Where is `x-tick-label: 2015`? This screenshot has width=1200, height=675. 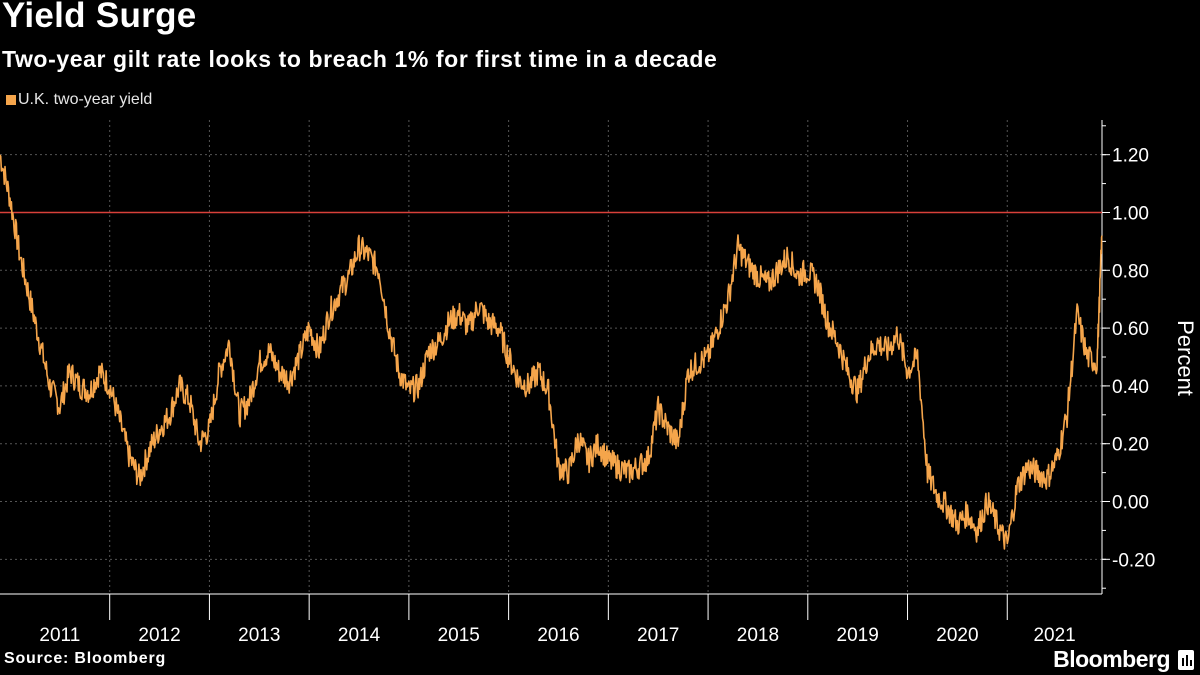 x-tick-label: 2015 is located at coordinates (459, 635).